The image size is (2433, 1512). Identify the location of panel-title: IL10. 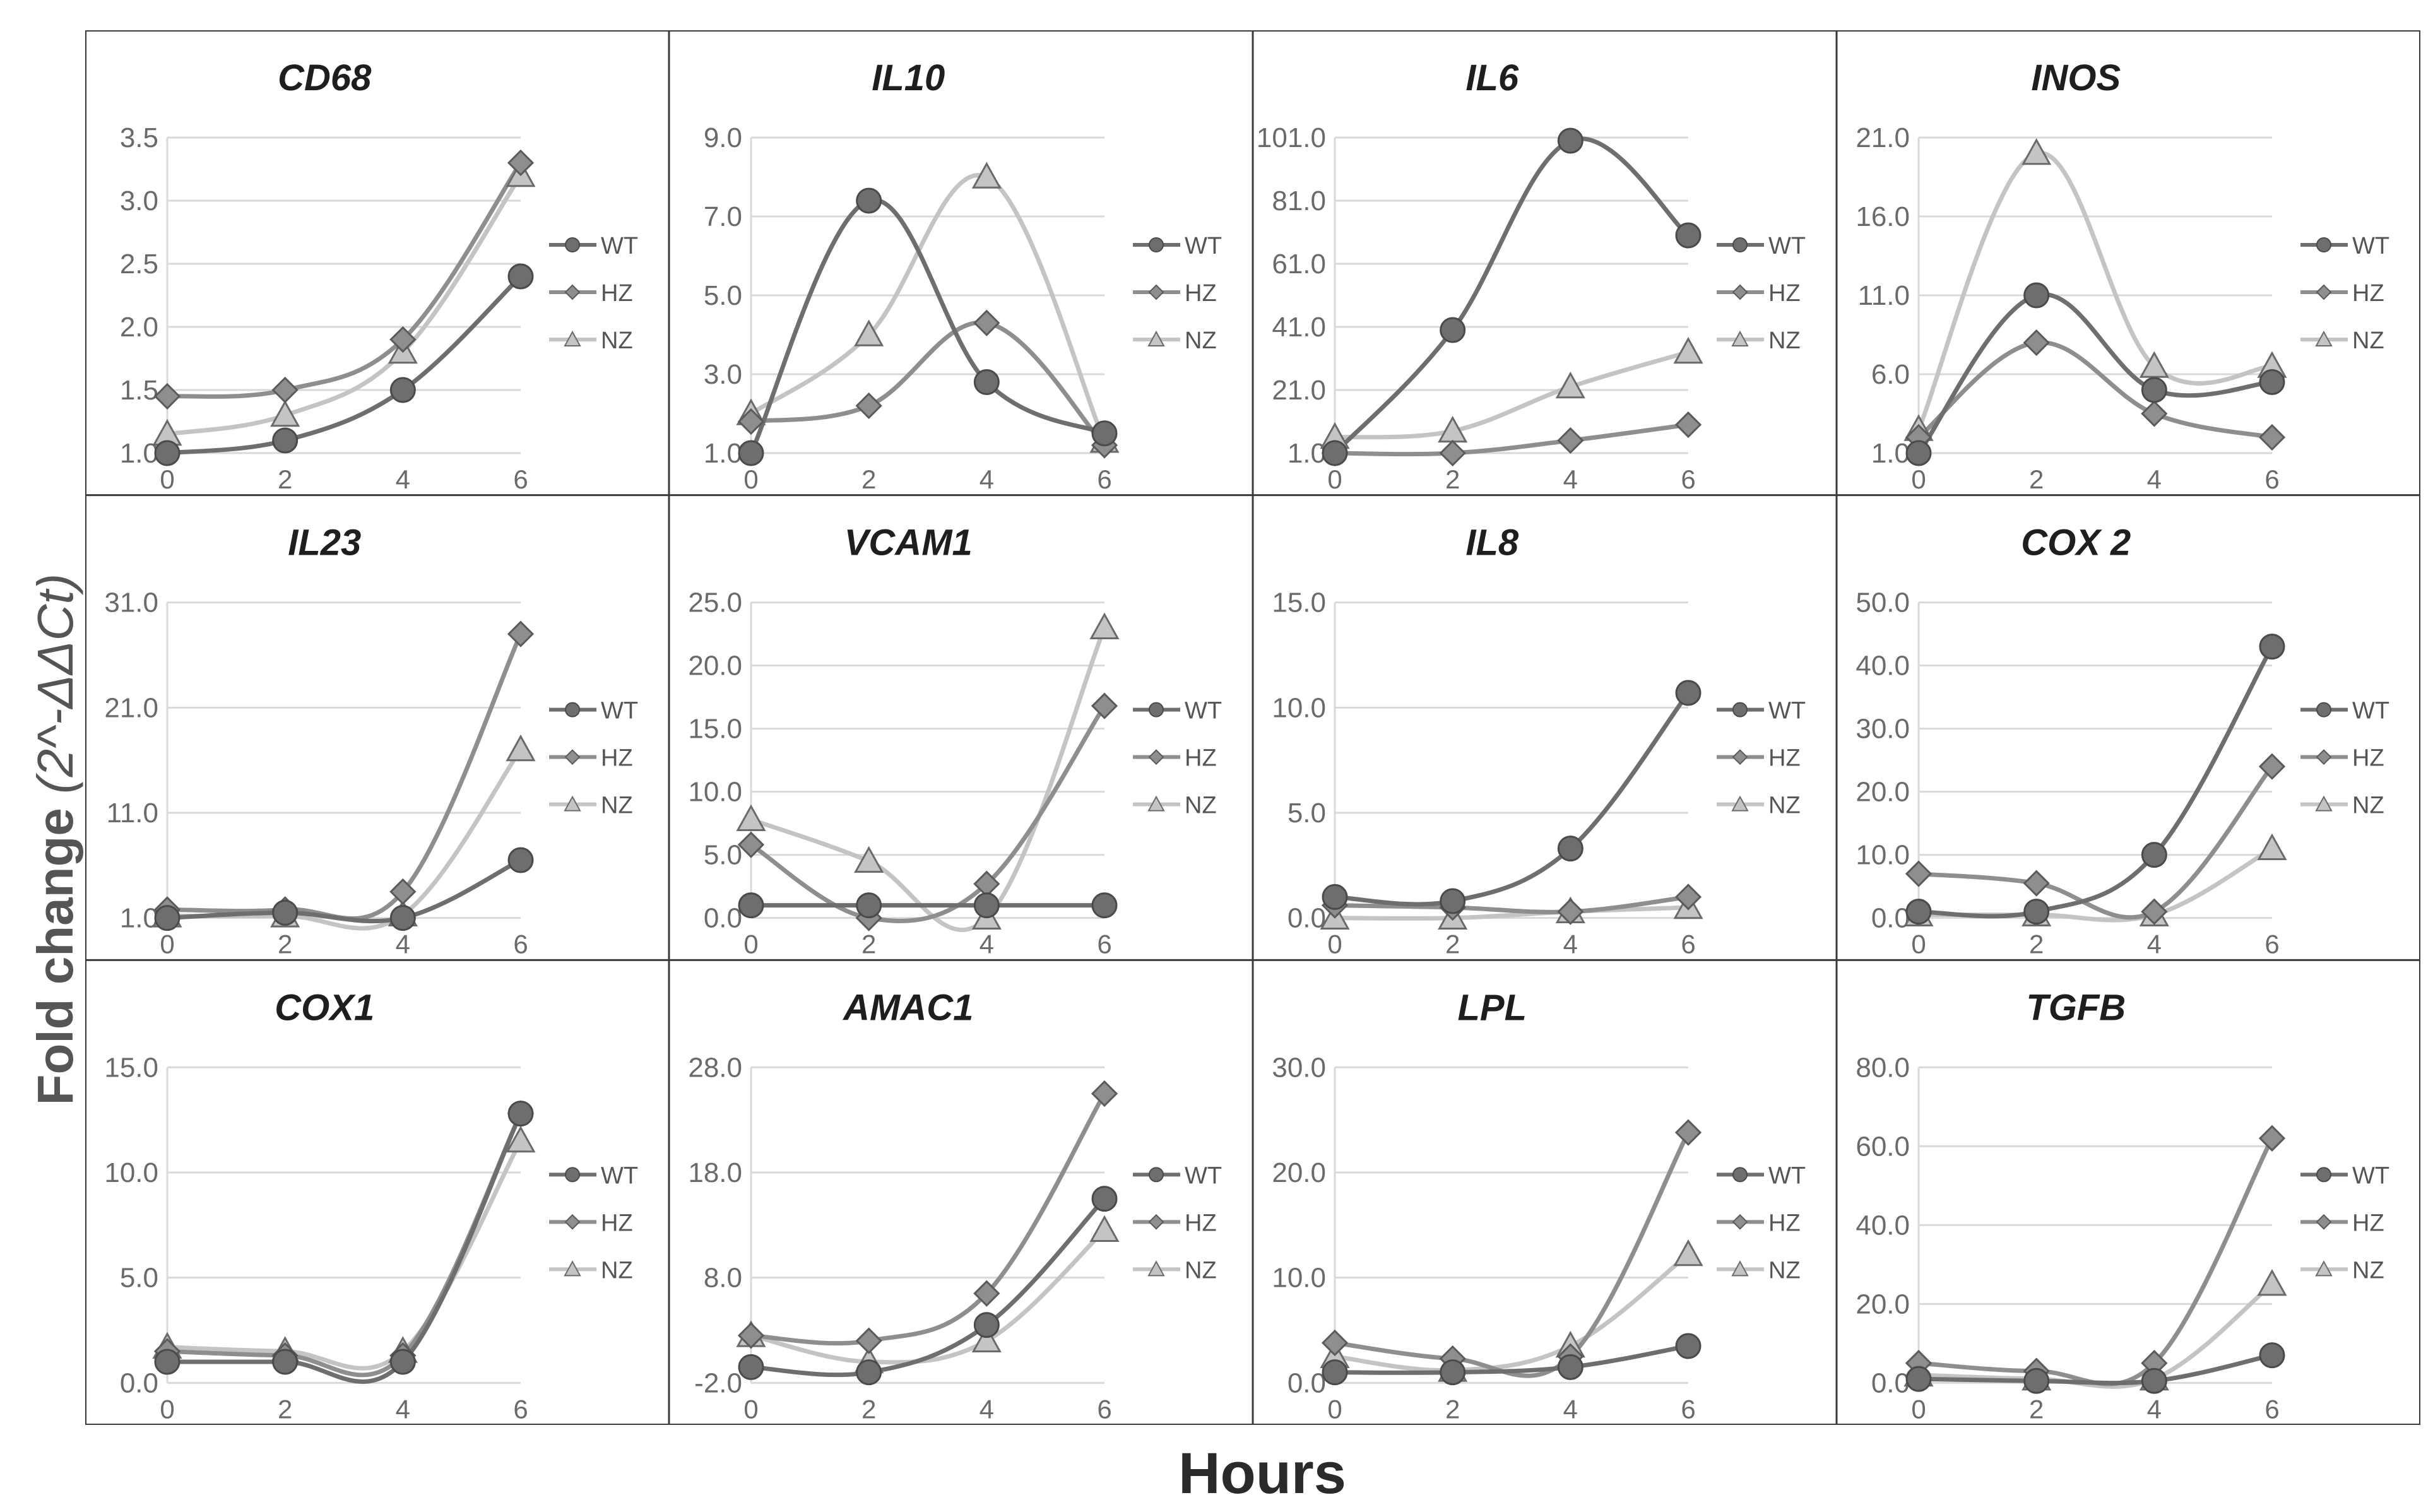
(908, 77).